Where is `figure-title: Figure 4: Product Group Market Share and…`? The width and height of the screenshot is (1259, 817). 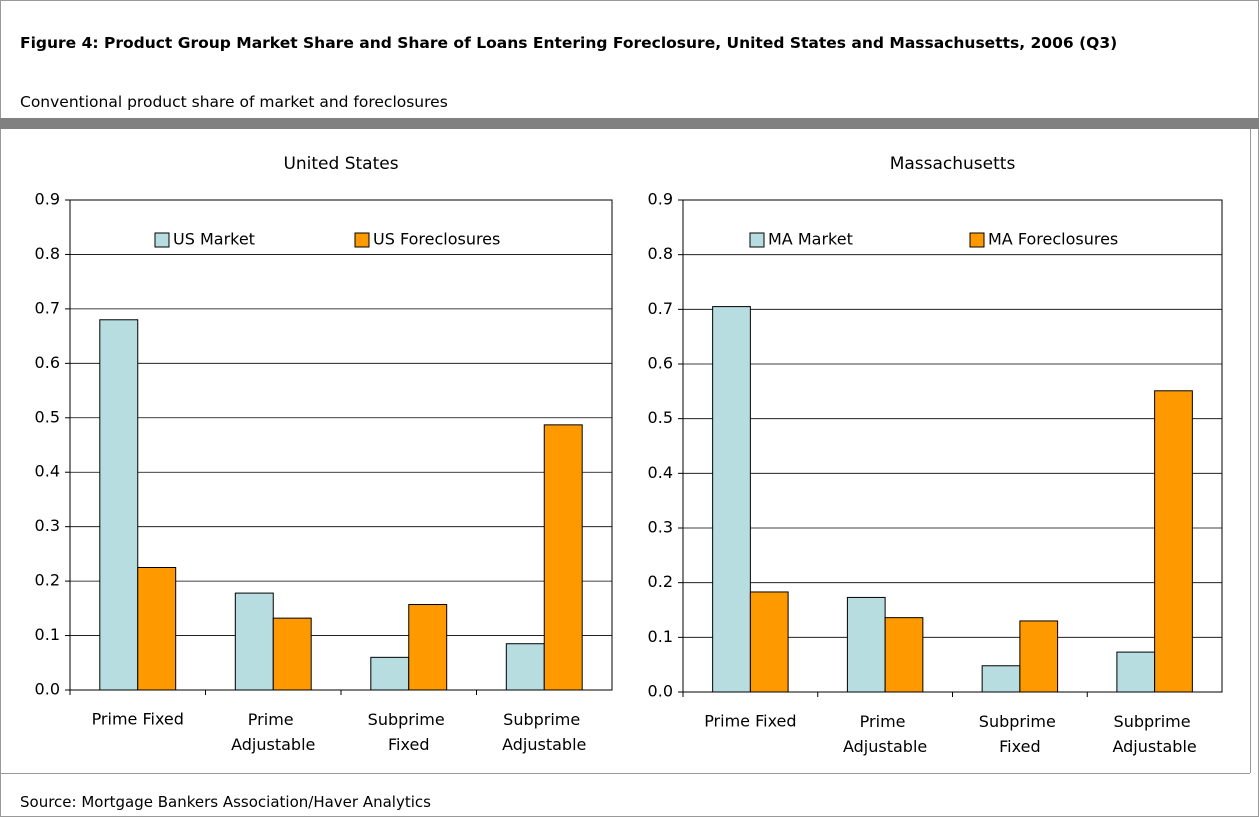
figure-title: Figure 4: Product Group Market Share and… is located at coordinates (569, 43).